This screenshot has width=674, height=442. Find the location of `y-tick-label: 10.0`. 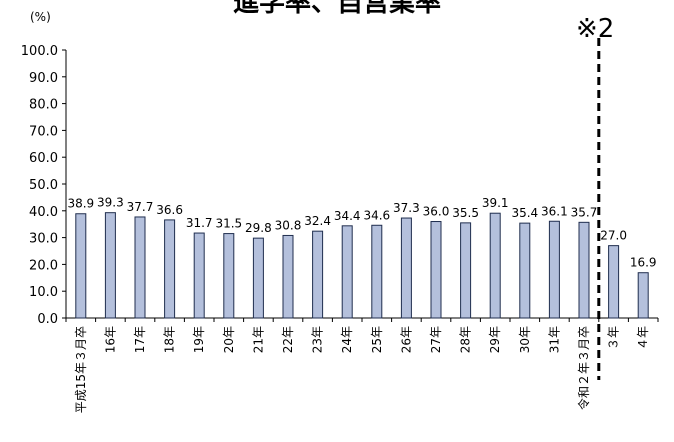

y-tick-label: 10.0 is located at coordinates (43, 292).